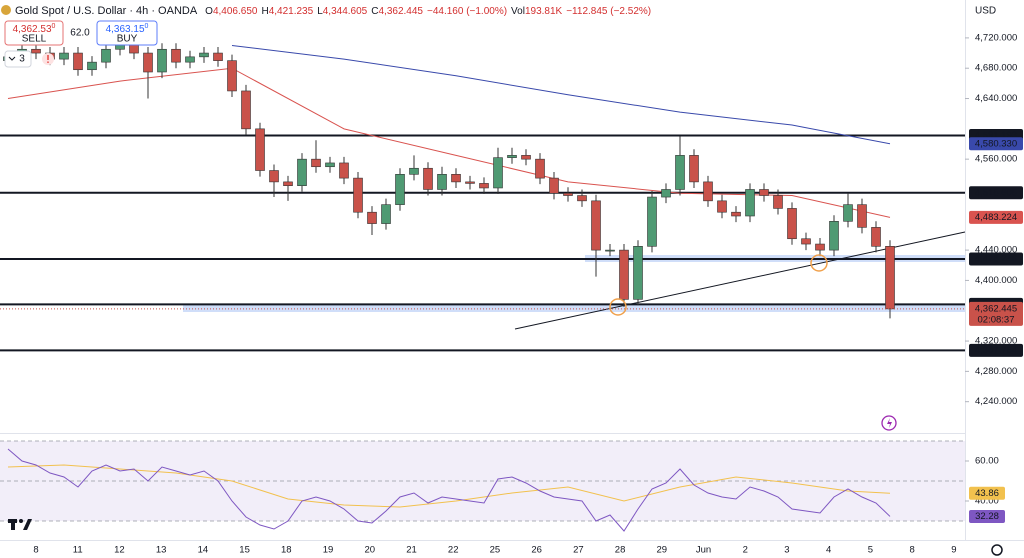 Image resolution: width=1024 pixels, height=558 pixels. I want to click on ma-label: 4,483.224, so click(996, 217).